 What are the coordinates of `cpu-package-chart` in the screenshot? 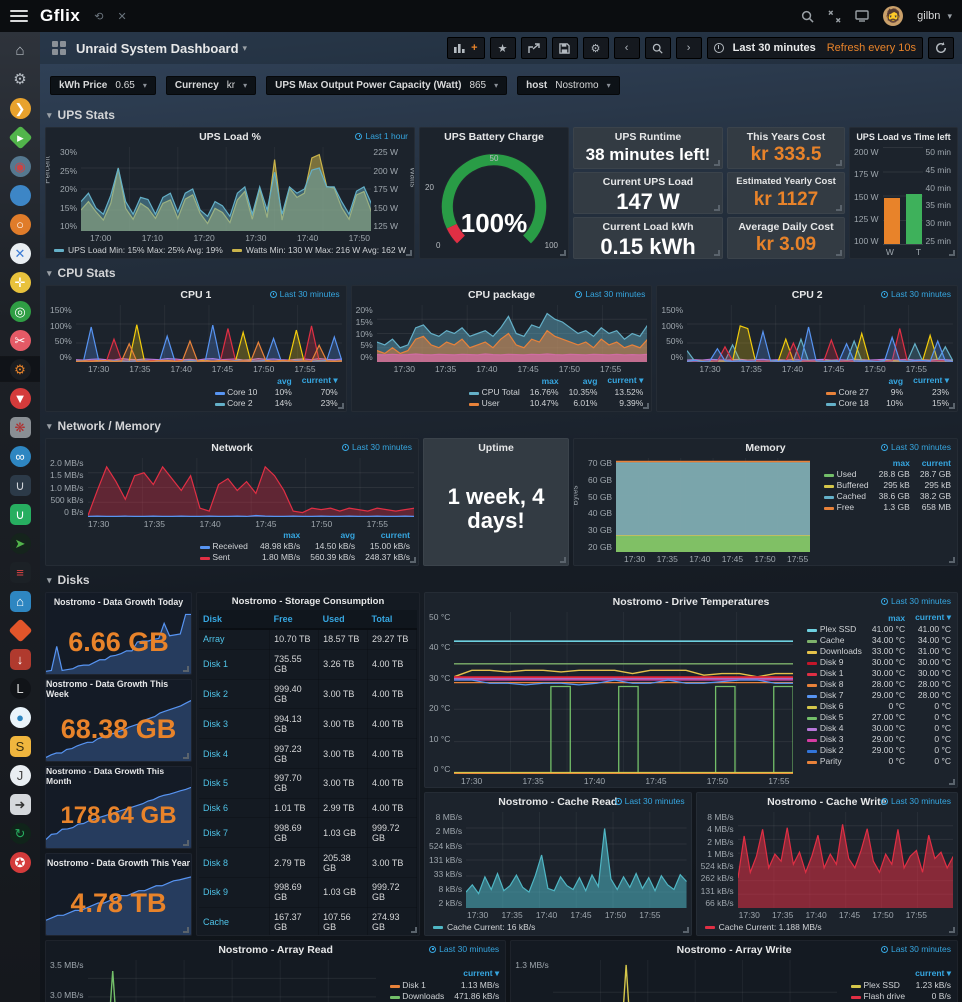 It's located at (512, 333).